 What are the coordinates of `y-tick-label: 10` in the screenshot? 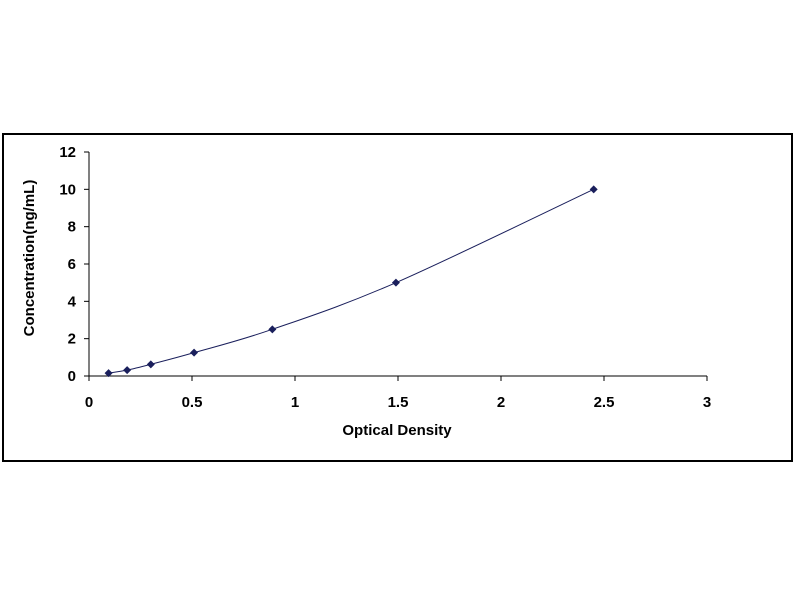 It's located at (67, 189).